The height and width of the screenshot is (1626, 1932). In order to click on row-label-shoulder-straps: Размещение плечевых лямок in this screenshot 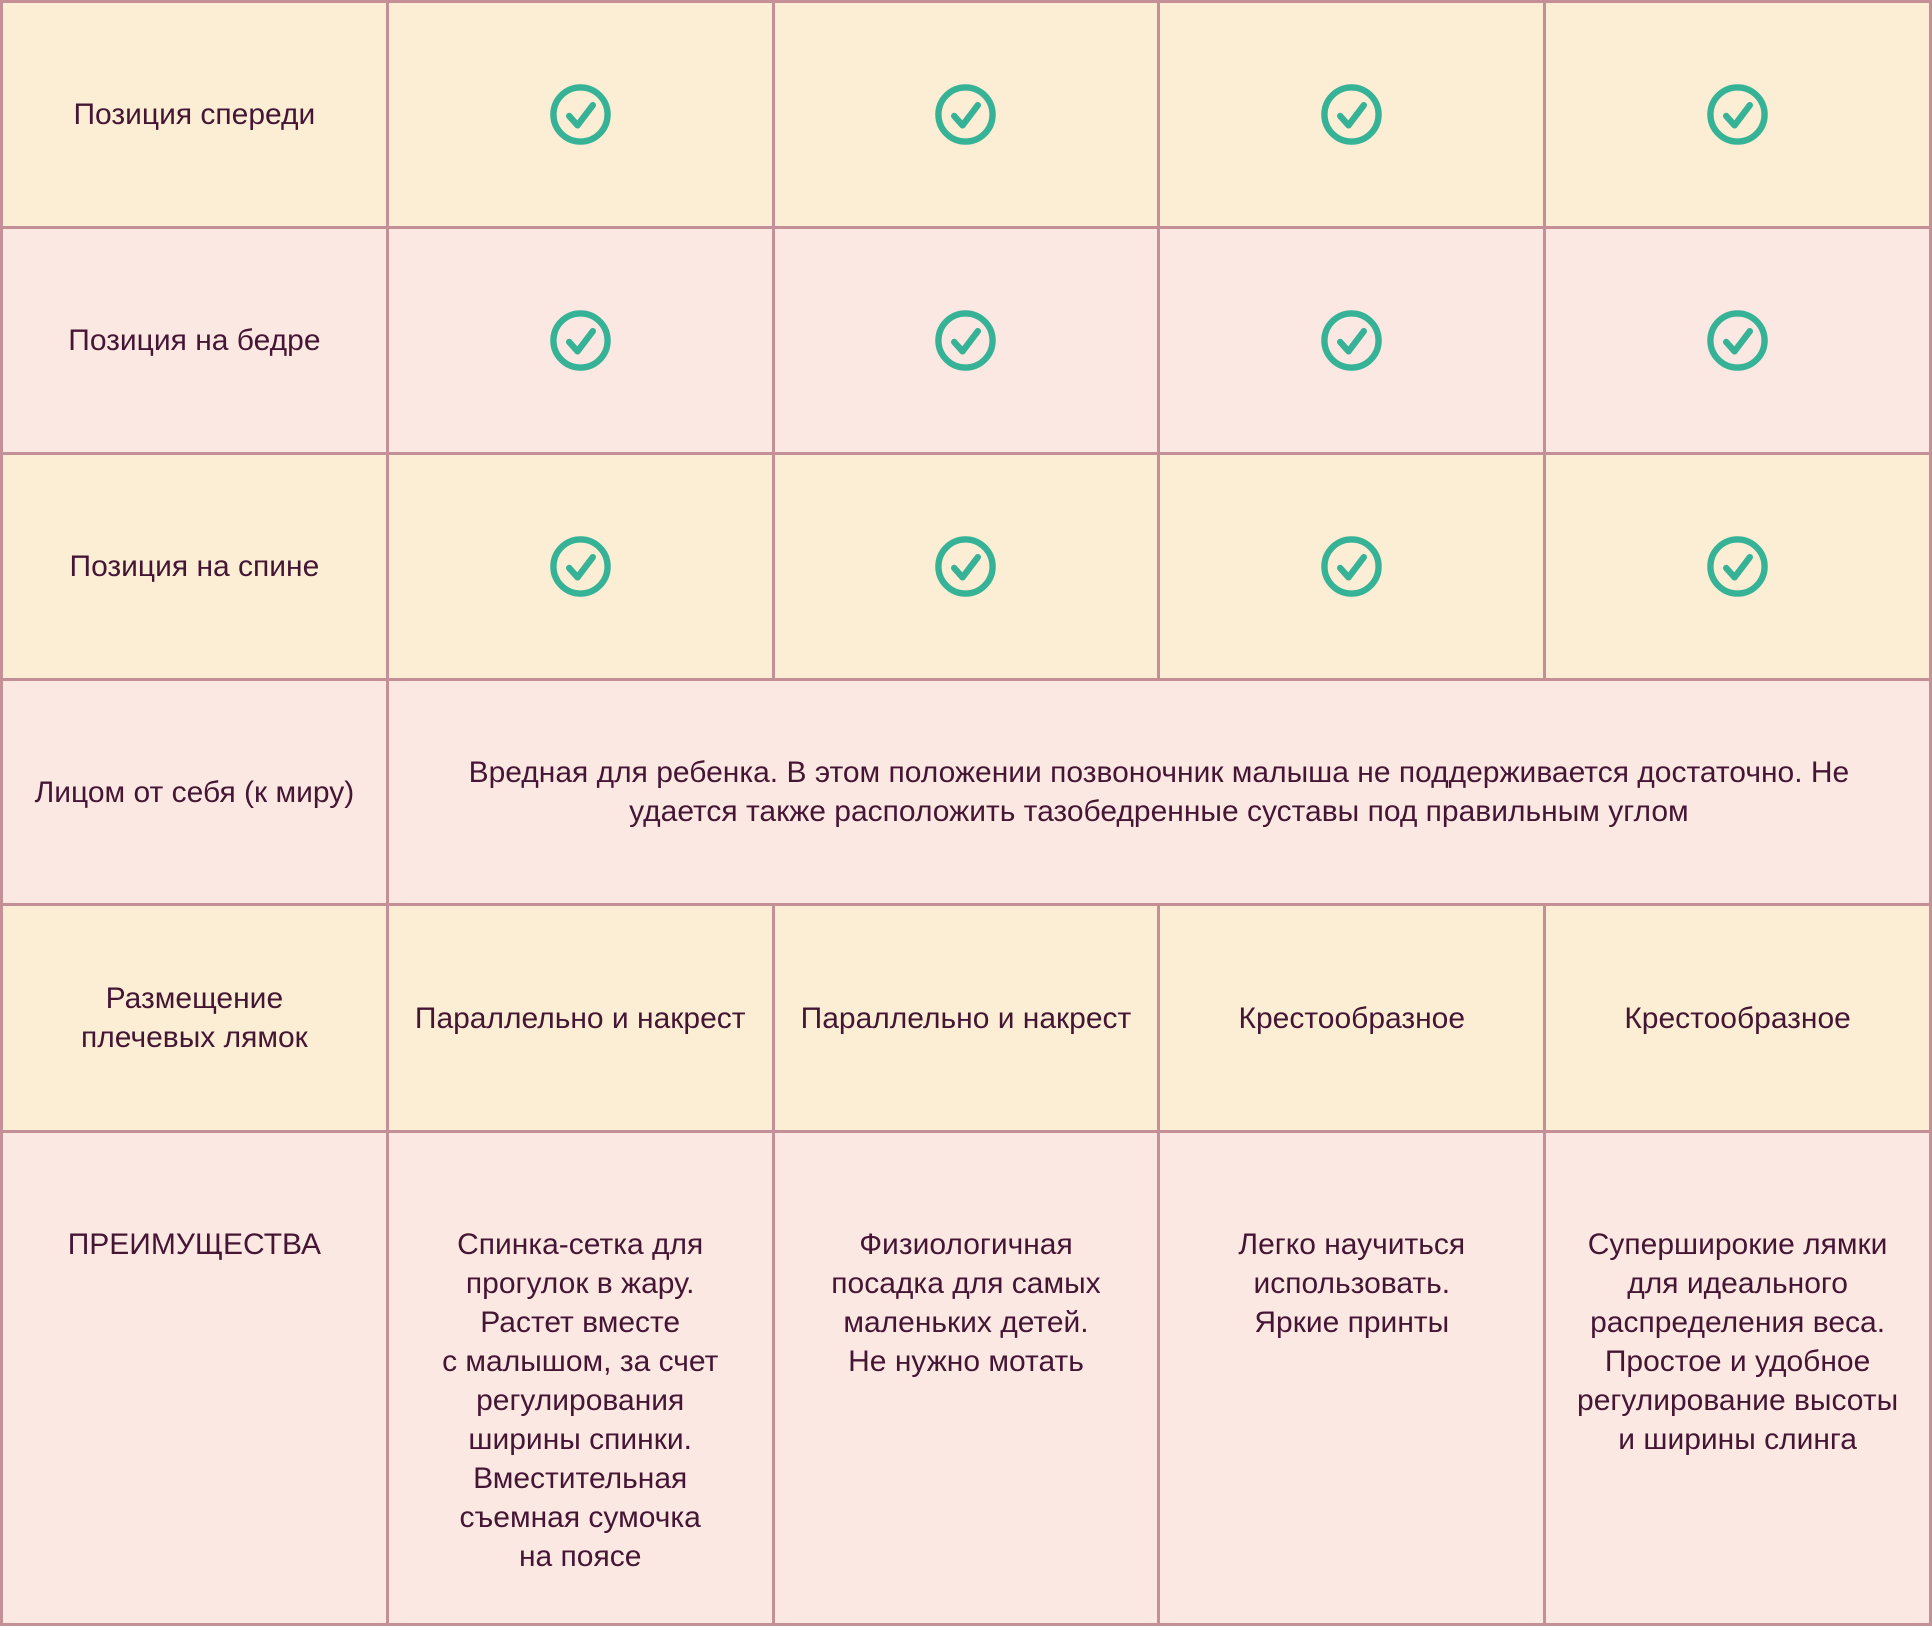, I will do `click(194, 1018)`.